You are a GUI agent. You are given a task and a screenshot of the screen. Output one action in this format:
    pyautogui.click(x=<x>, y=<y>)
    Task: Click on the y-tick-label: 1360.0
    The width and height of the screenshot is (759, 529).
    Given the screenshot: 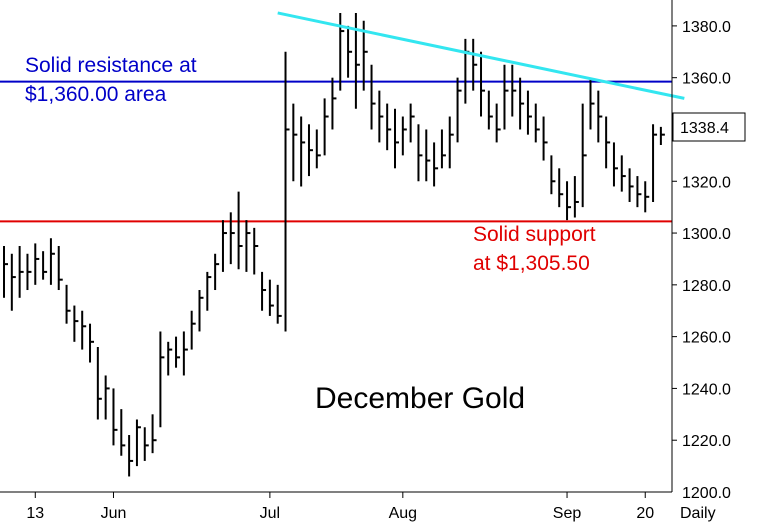 What is the action you would take?
    pyautogui.click(x=706, y=79)
    